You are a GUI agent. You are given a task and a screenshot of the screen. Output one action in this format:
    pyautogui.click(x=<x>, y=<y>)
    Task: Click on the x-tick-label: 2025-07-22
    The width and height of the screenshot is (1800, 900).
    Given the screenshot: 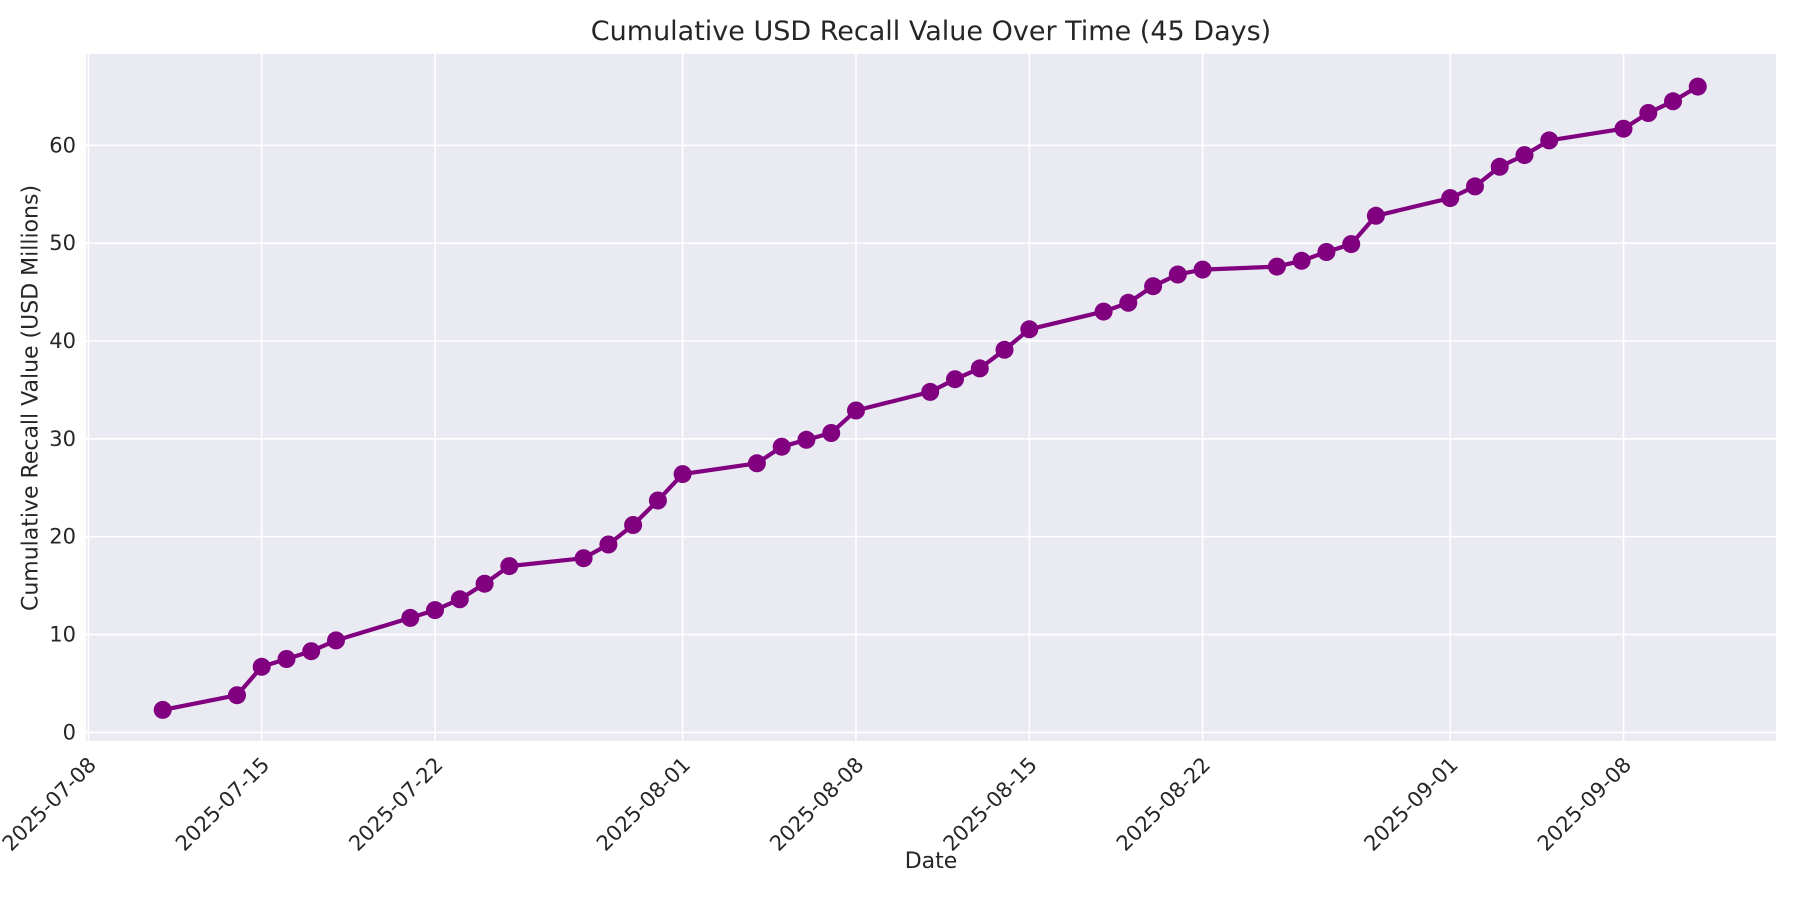 What is the action you would take?
    pyautogui.click(x=395, y=804)
    